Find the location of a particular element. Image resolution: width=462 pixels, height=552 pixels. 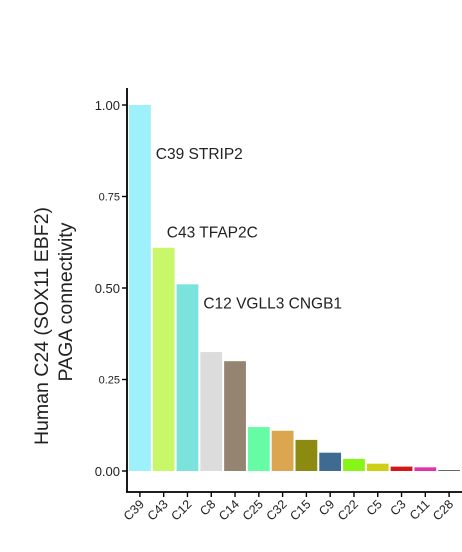

x-tick-label-c9: C9 is located at coordinates (326, 507).